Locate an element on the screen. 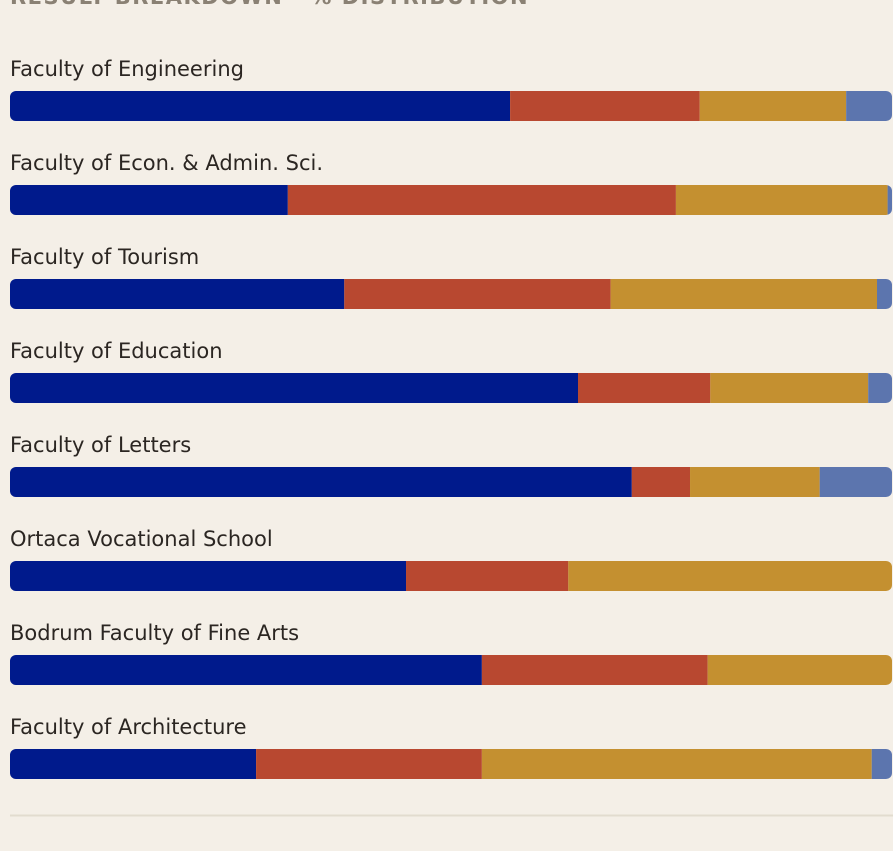 The width and height of the screenshot is (893, 851). category-label: Ortaca Vocational School is located at coordinates (141, 539).